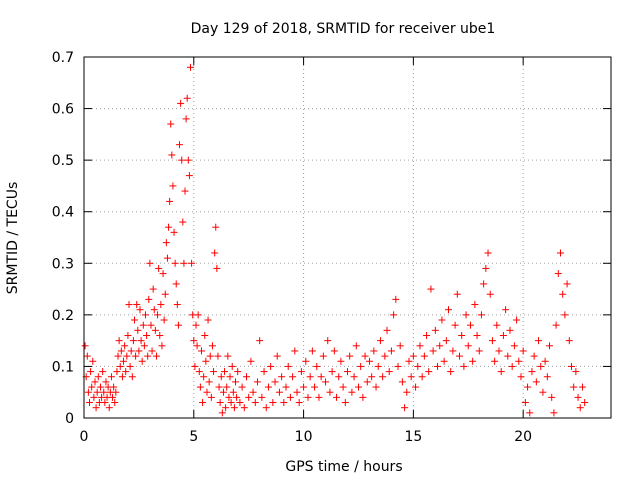 The height and width of the screenshot is (480, 640). I want to click on y-tick-label: 0, so click(69, 419).